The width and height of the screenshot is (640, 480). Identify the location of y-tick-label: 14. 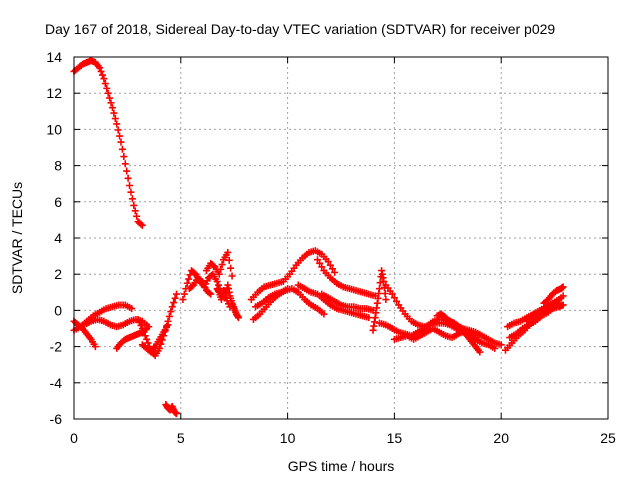
(54, 57).